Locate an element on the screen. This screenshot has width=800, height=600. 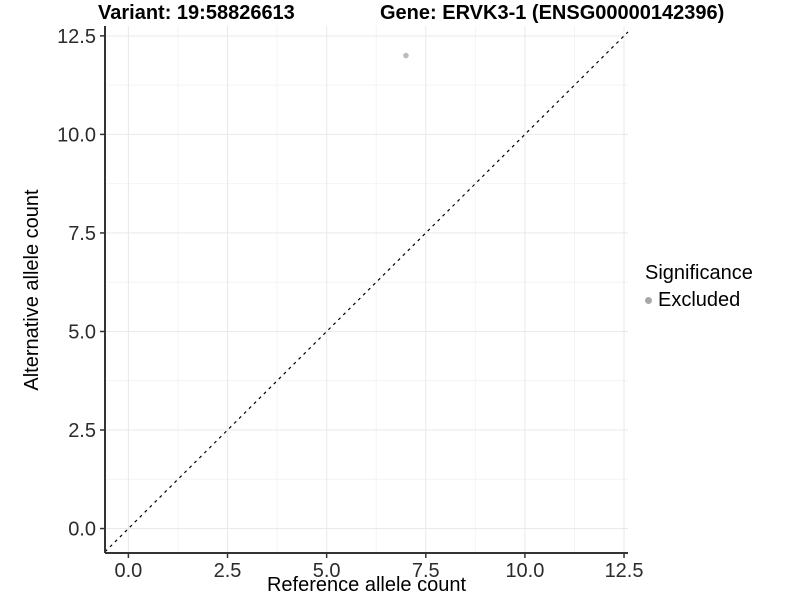
legend-item-label: Excluded is located at coordinates (699, 300).